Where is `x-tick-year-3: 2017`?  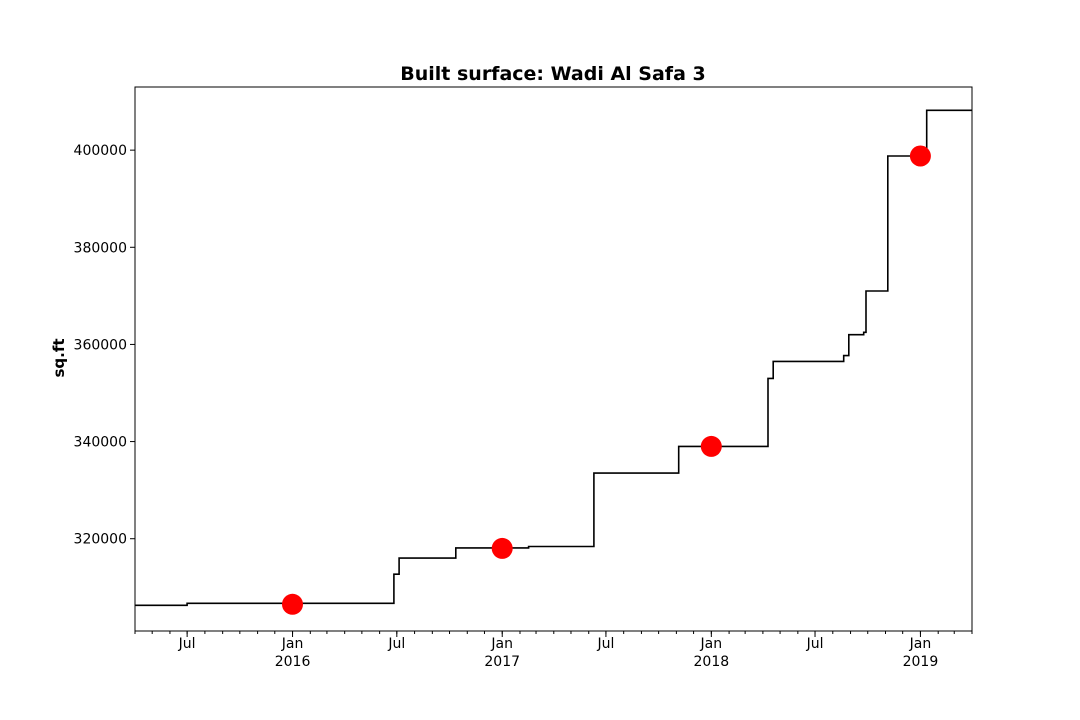
x-tick-year-3: 2017 is located at coordinates (502, 662).